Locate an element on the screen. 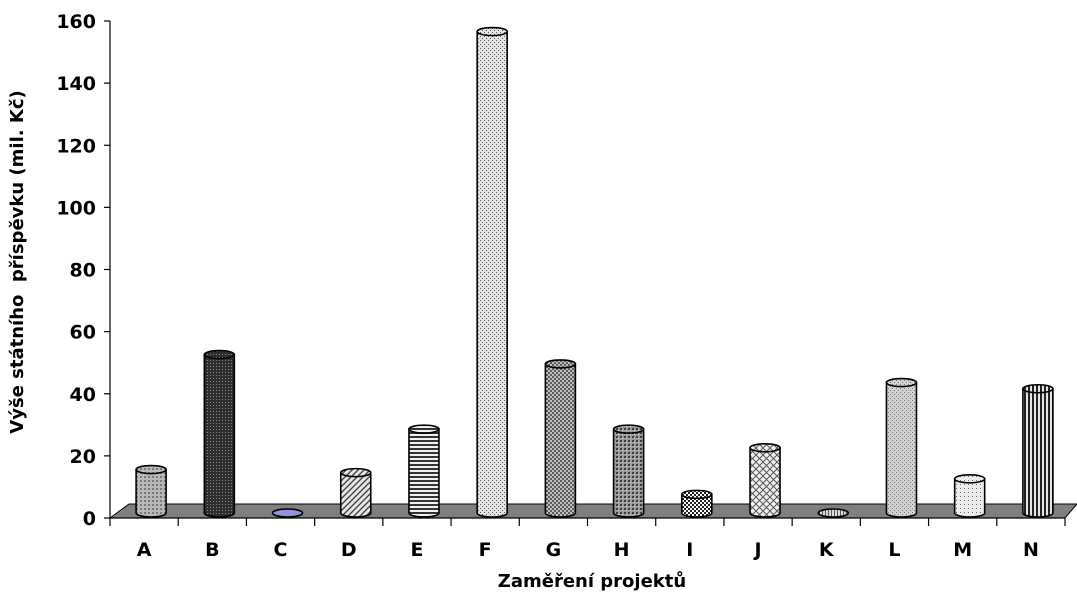  y-tick-label: 120 is located at coordinates (76, 146).